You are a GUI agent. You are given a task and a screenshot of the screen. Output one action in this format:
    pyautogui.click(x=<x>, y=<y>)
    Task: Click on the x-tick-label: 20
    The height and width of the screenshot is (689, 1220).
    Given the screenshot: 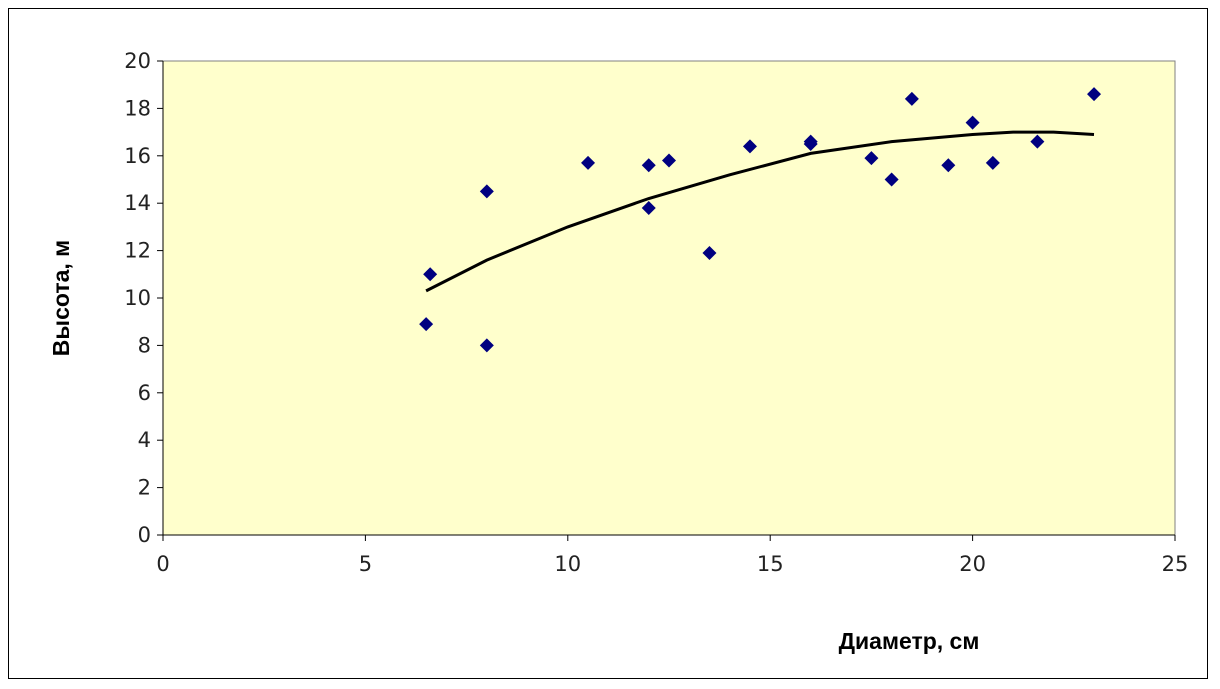 What is the action you would take?
    pyautogui.click(x=972, y=564)
    